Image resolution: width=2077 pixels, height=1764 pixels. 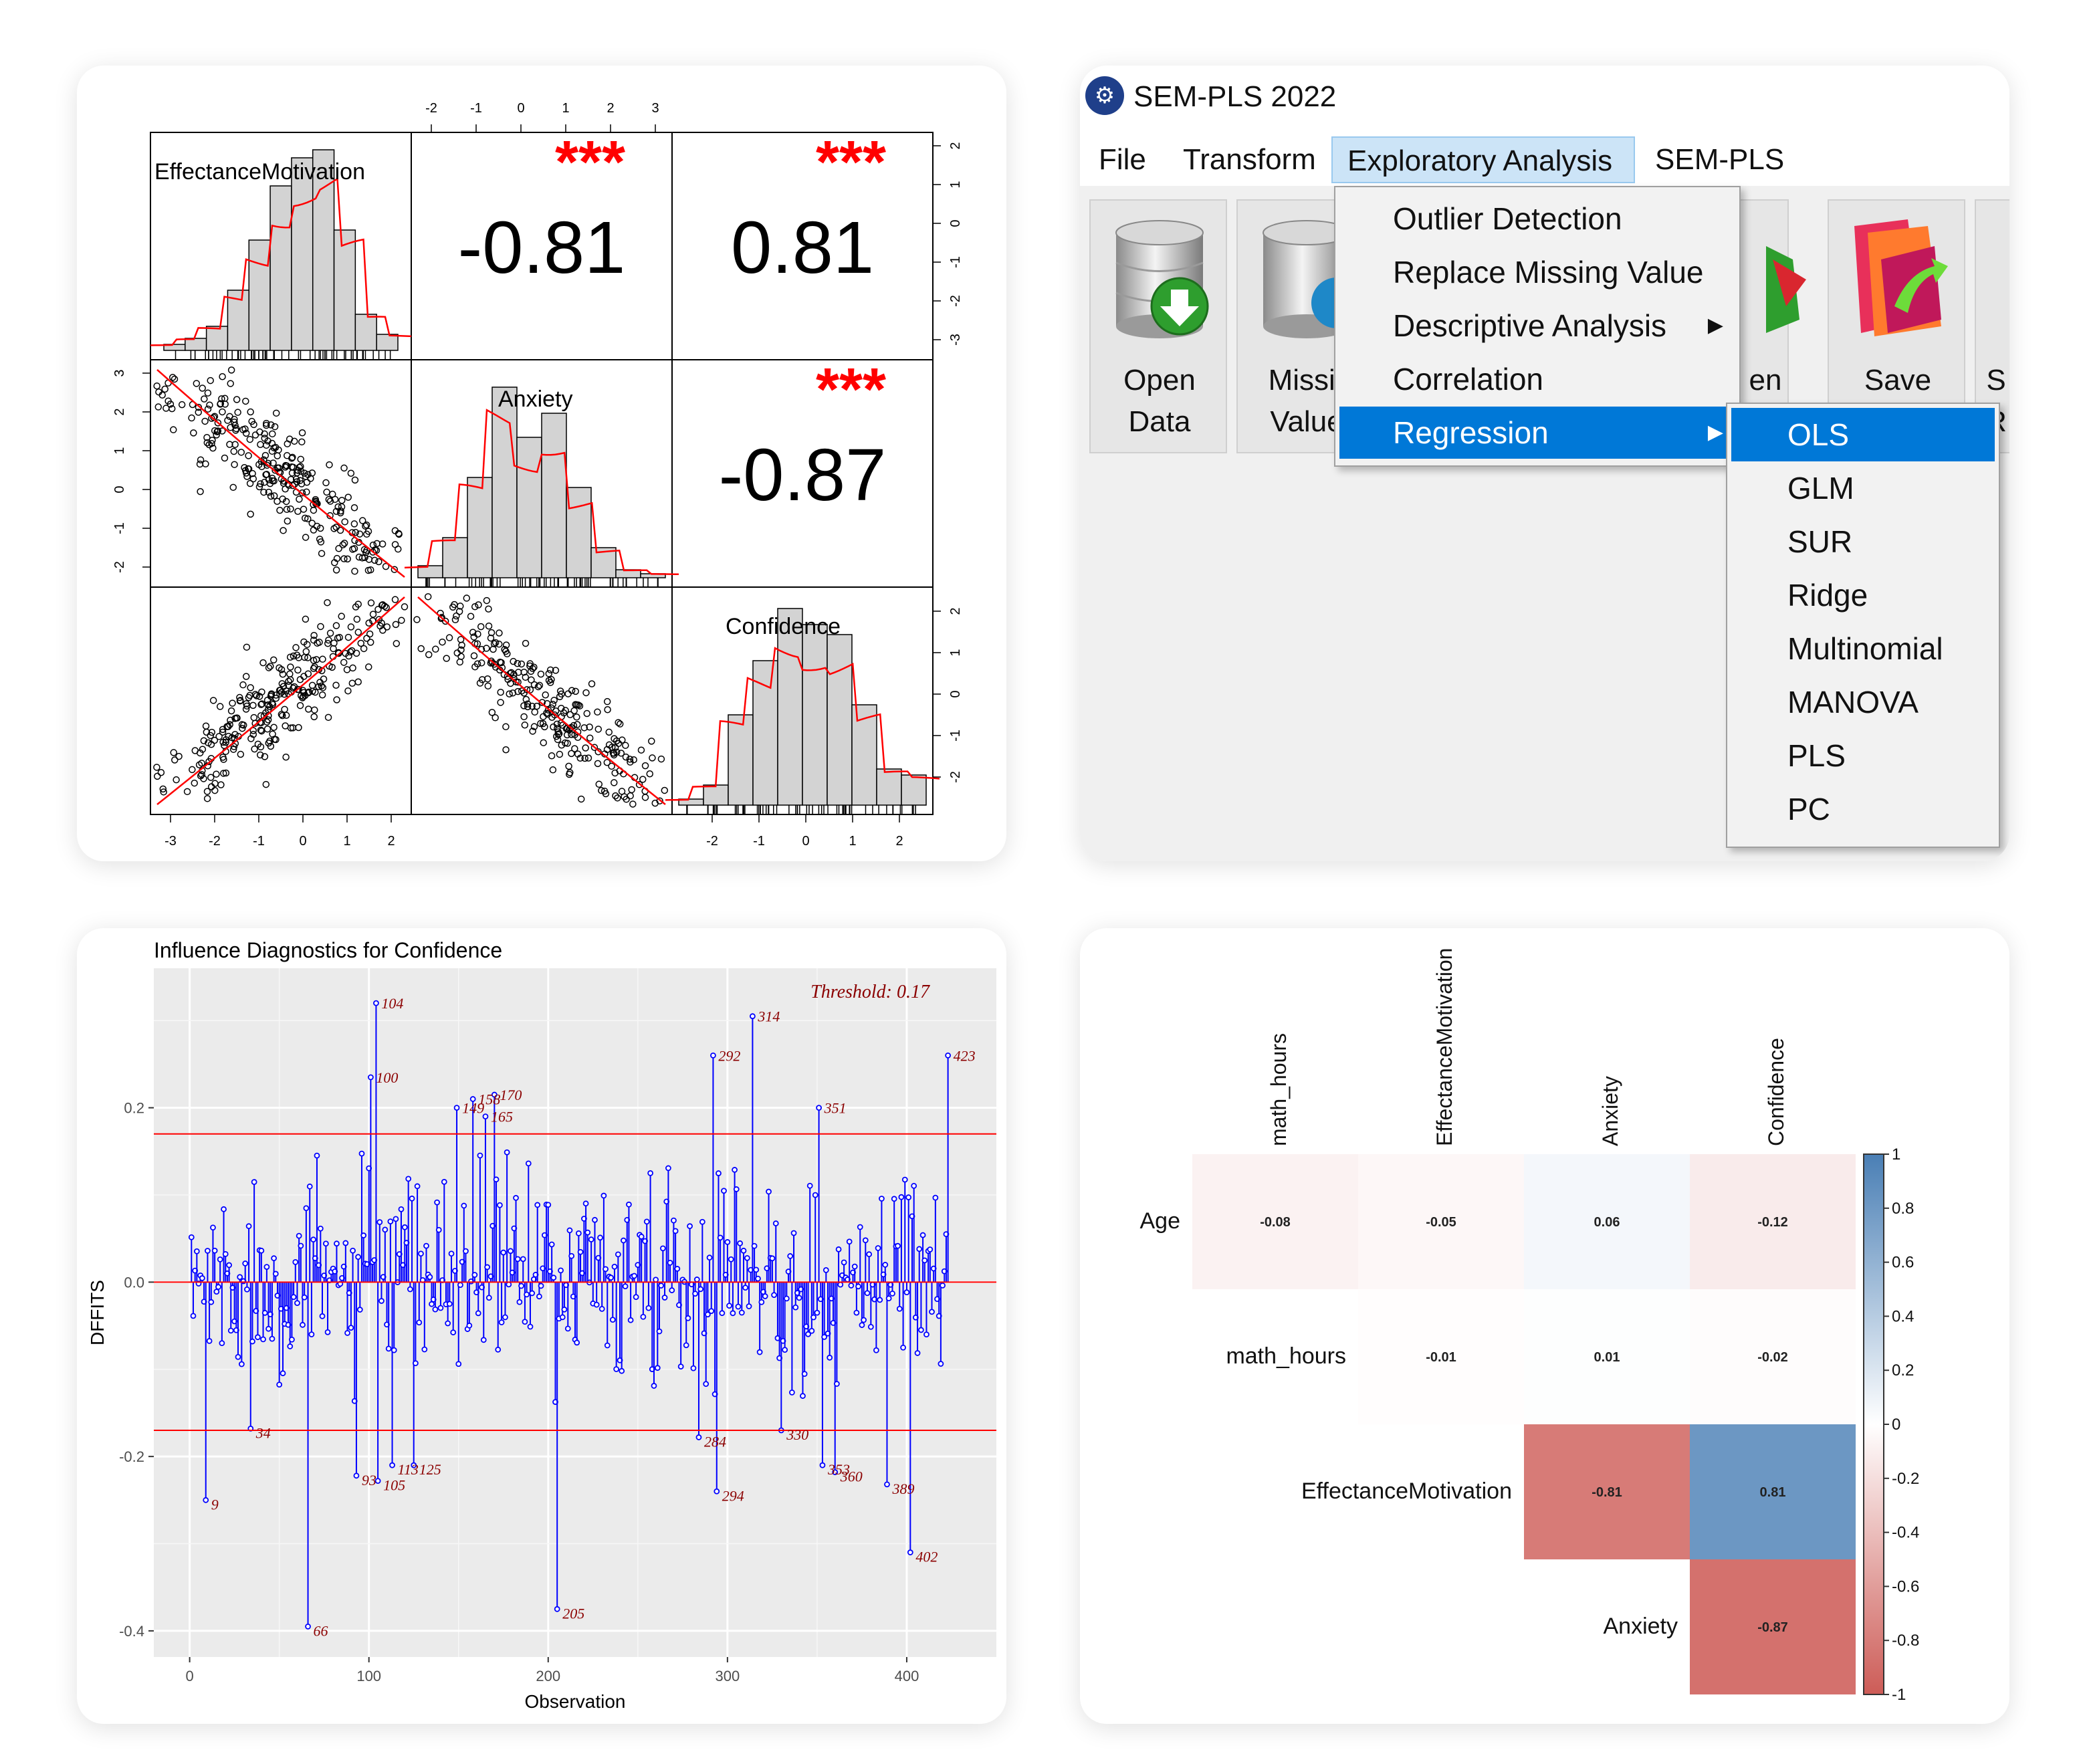 I want to click on colorbar-tick-label: -0.4, so click(x=1906, y=1533).